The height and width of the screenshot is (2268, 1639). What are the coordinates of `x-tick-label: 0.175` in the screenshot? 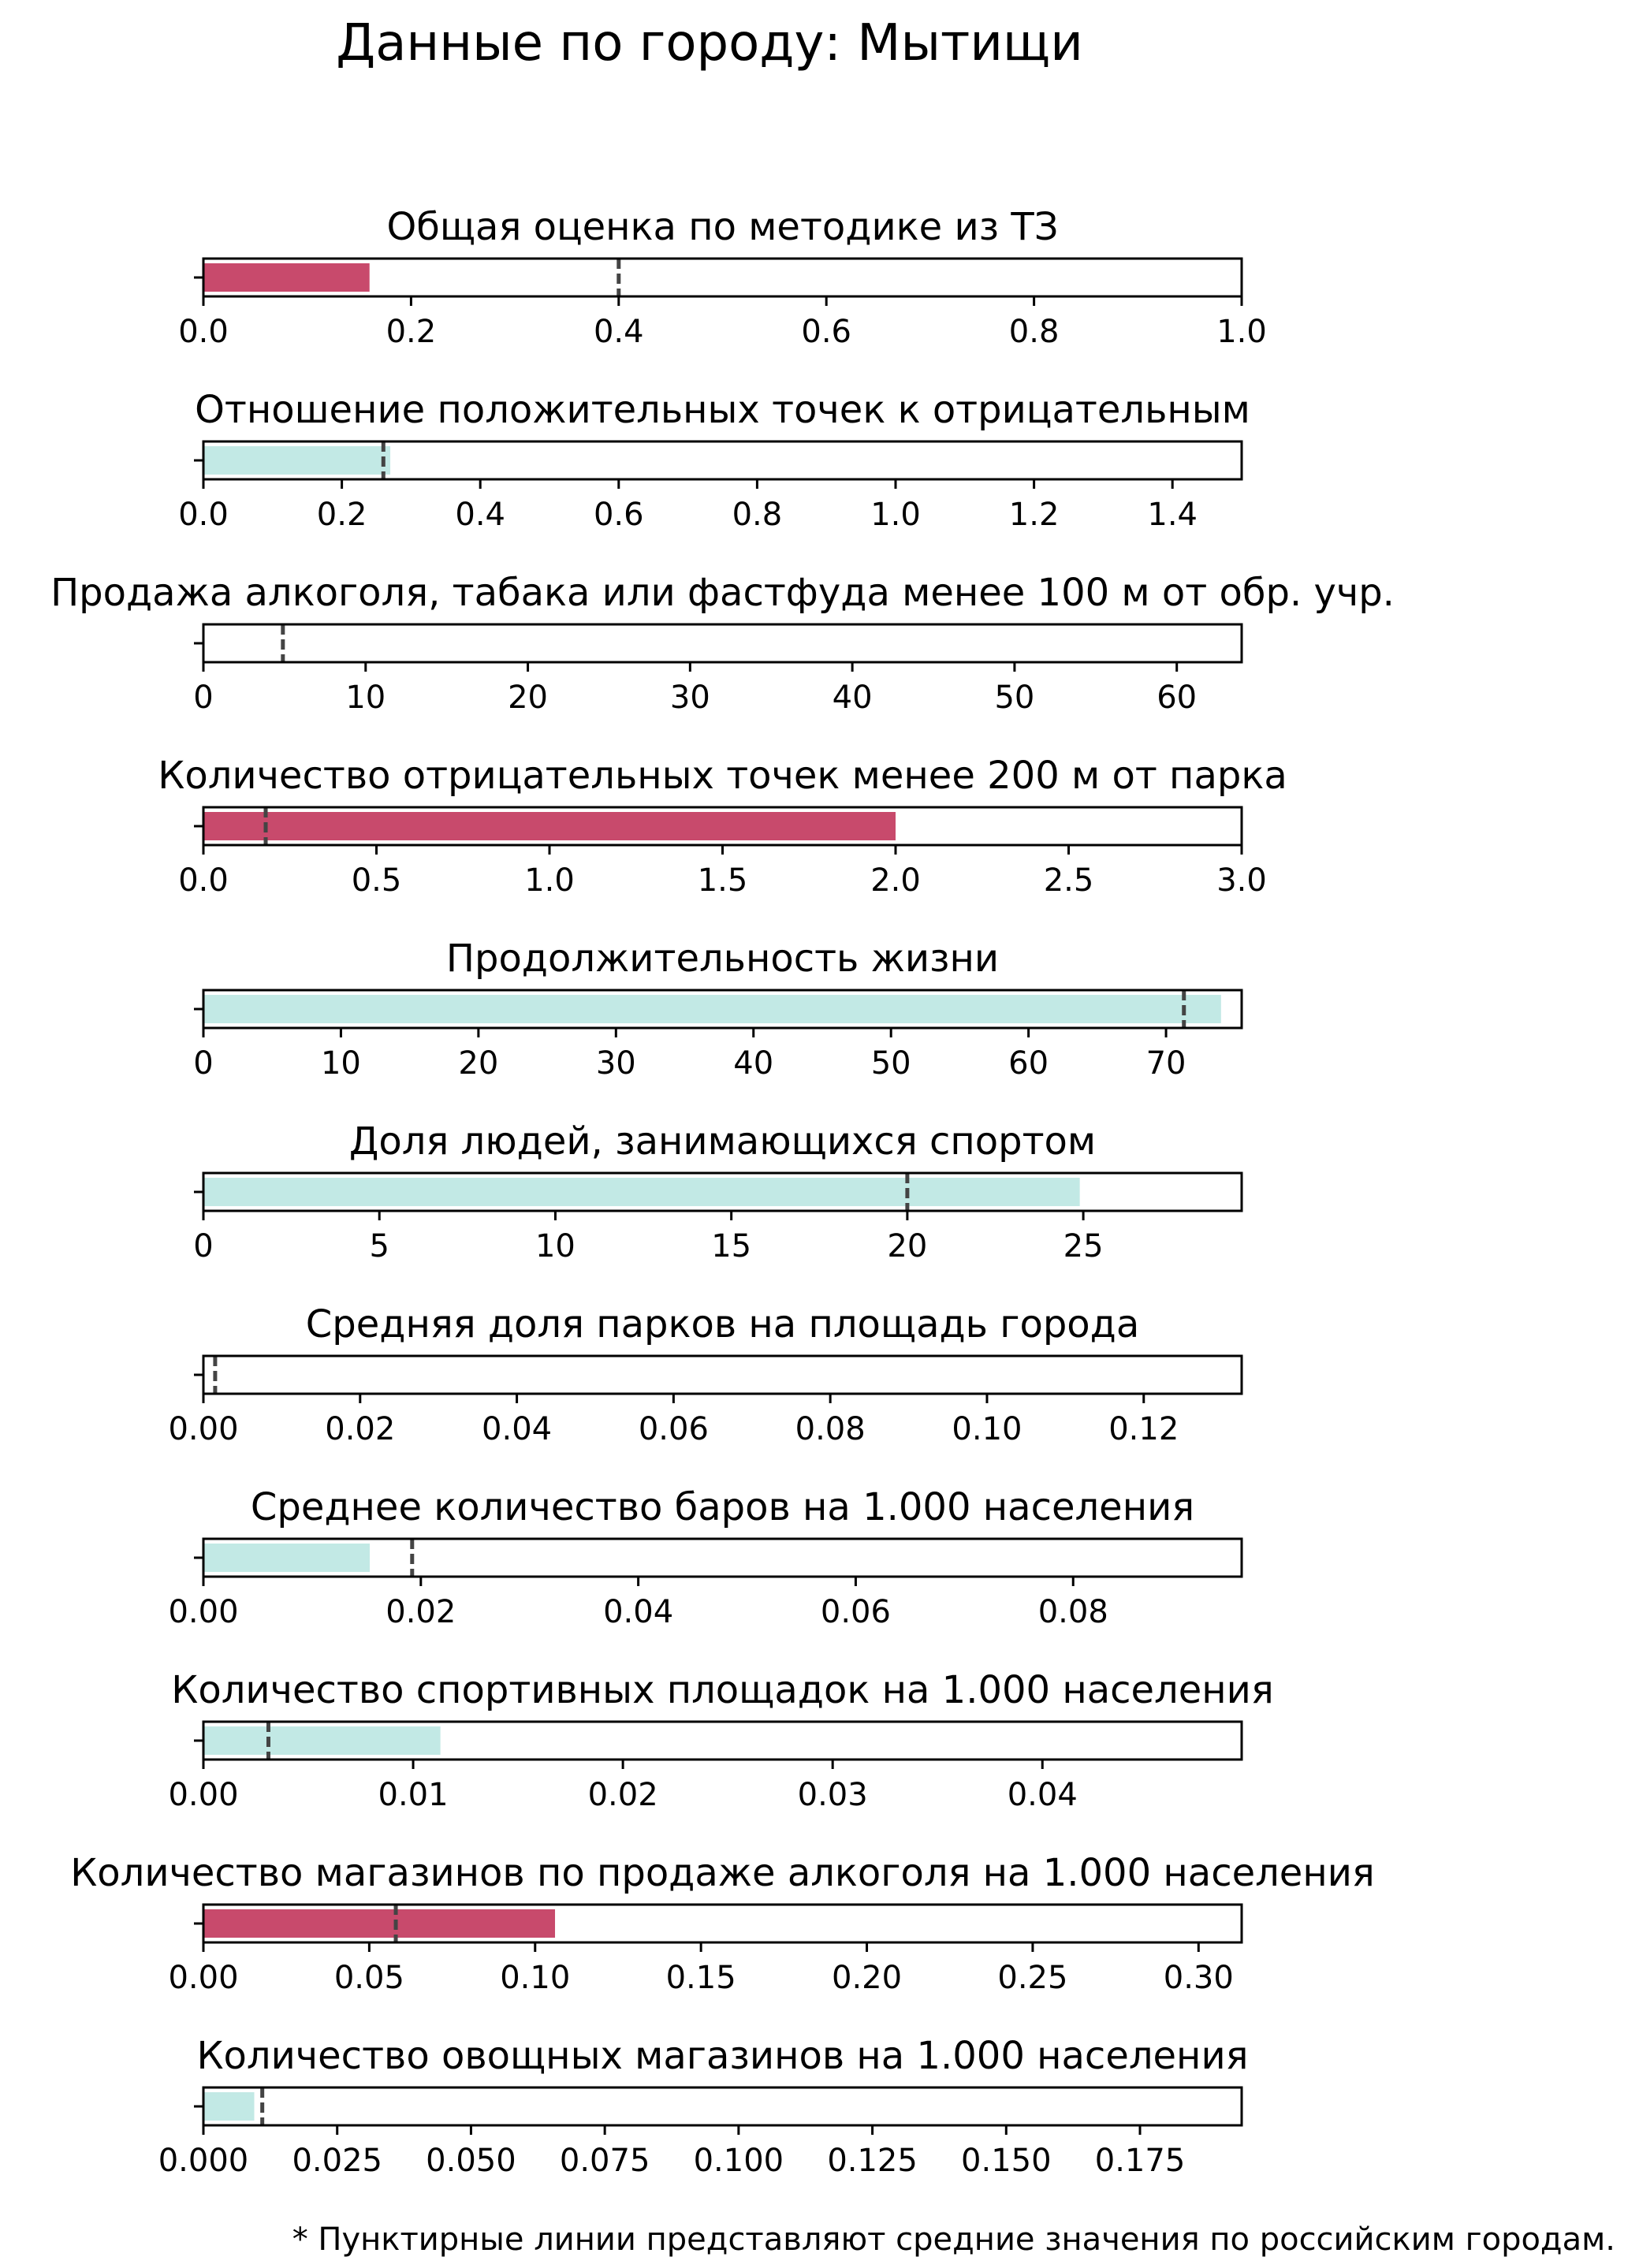 It's located at (1141, 2161).